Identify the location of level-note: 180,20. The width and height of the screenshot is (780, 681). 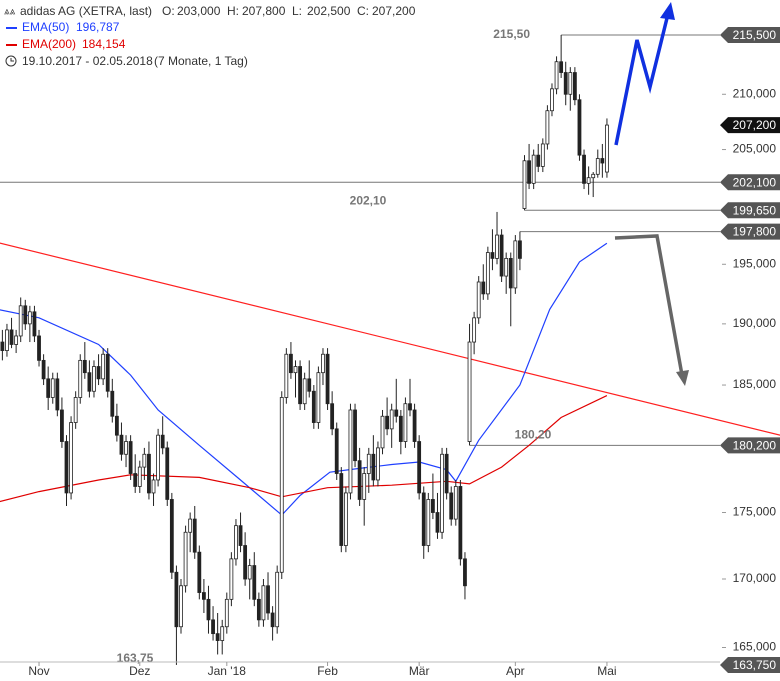
(533, 435).